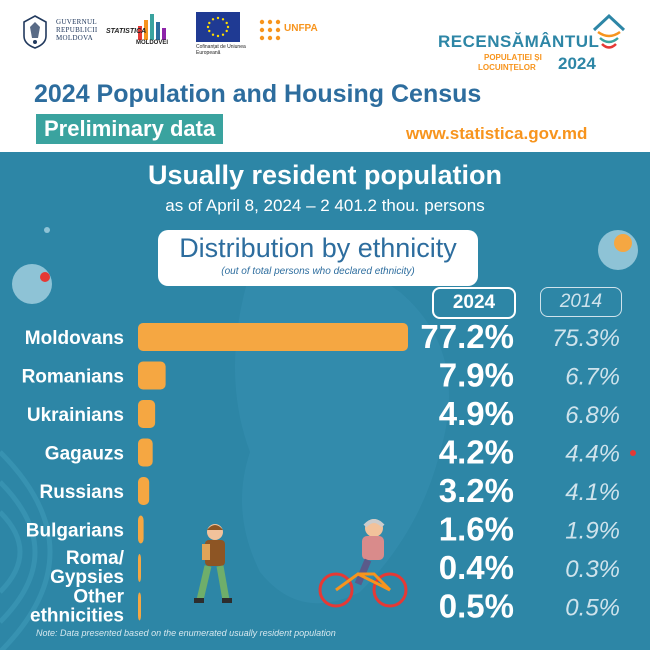 The width and height of the screenshot is (650, 650). What do you see at coordinates (507, 67) in the screenshot?
I see `census-brand-sub2: LOCUINȚELOR` at bounding box center [507, 67].